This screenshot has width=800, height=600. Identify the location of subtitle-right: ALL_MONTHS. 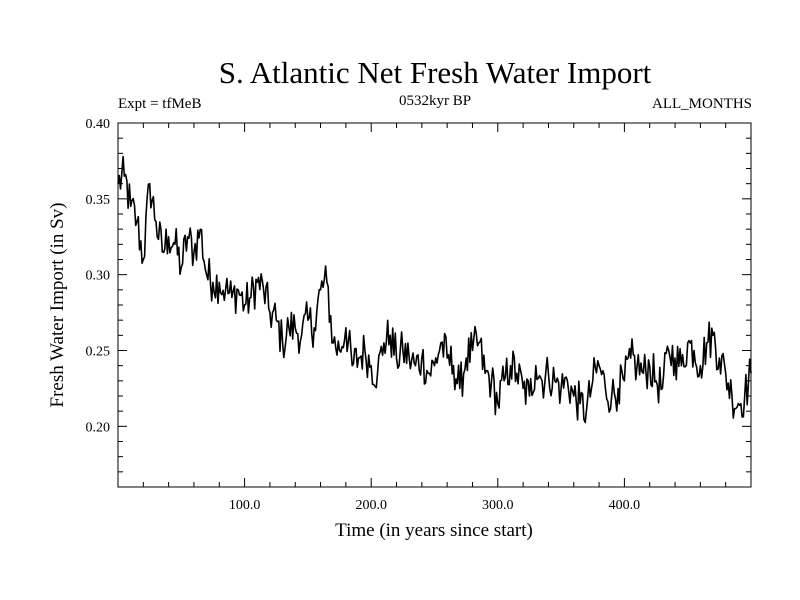
(702, 104).